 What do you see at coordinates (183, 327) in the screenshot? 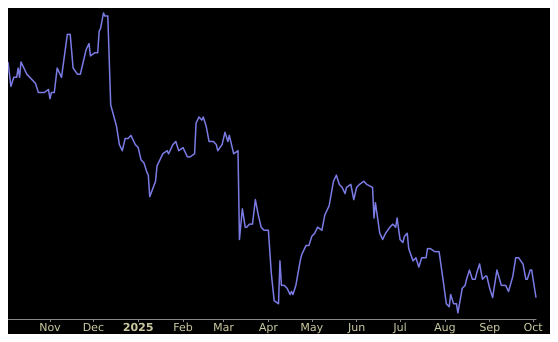
I see `x-tick-label: Feb` at bounding box center [183, 327].